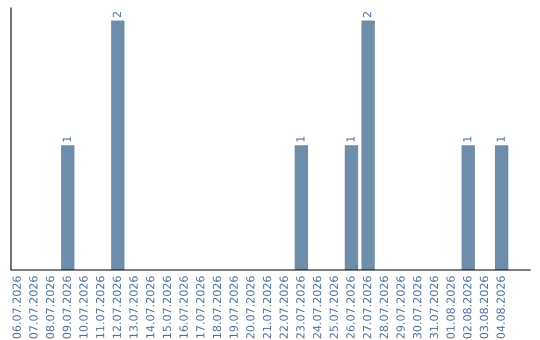  I want to click on x-tick-label: 20.07.2026, so click(250, 307).